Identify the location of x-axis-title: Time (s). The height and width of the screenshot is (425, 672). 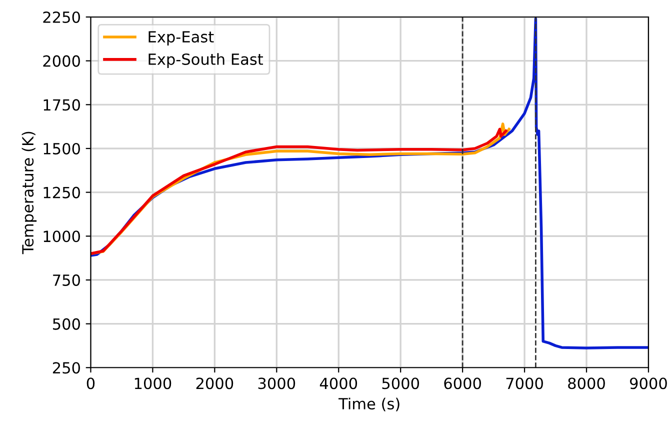
(369, 405).